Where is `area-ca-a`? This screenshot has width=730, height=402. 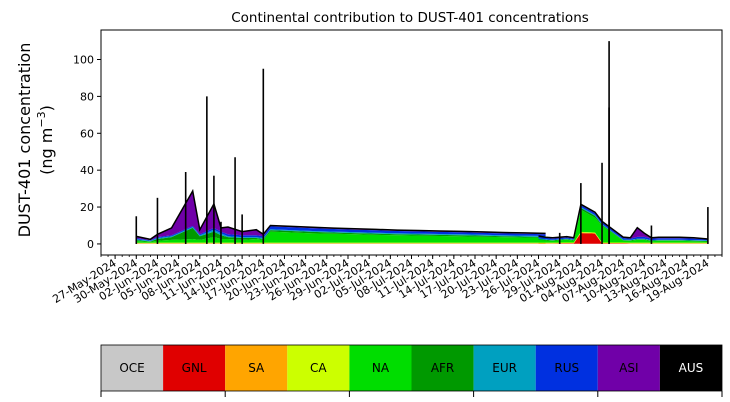
area-ca-a is located at coordinates (341, 243).